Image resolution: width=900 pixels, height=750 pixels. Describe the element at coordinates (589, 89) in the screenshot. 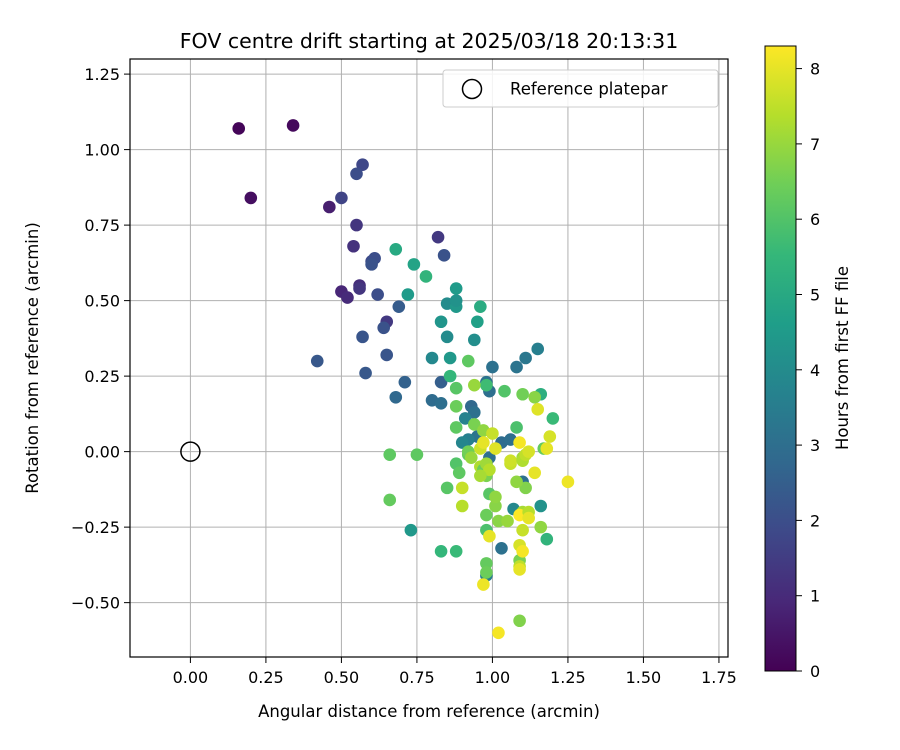

I see `legend-label: Reference platepar` at that location.